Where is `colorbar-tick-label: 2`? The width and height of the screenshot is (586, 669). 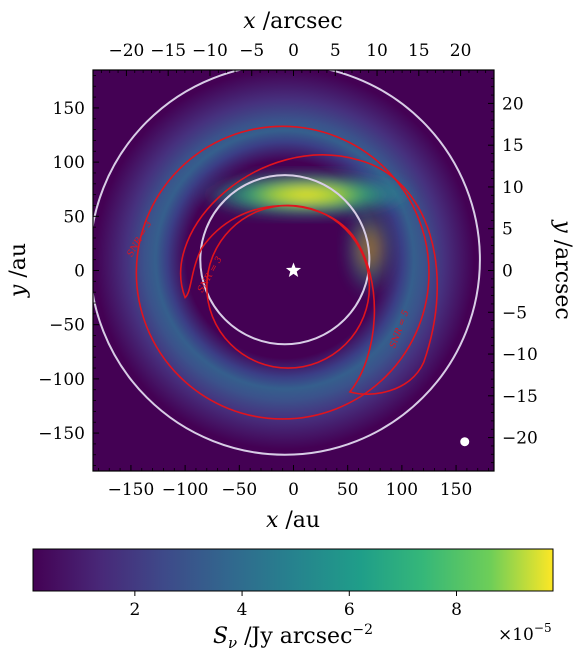
colorbar-tick-label: 2 is located at coordinates (134, 610).